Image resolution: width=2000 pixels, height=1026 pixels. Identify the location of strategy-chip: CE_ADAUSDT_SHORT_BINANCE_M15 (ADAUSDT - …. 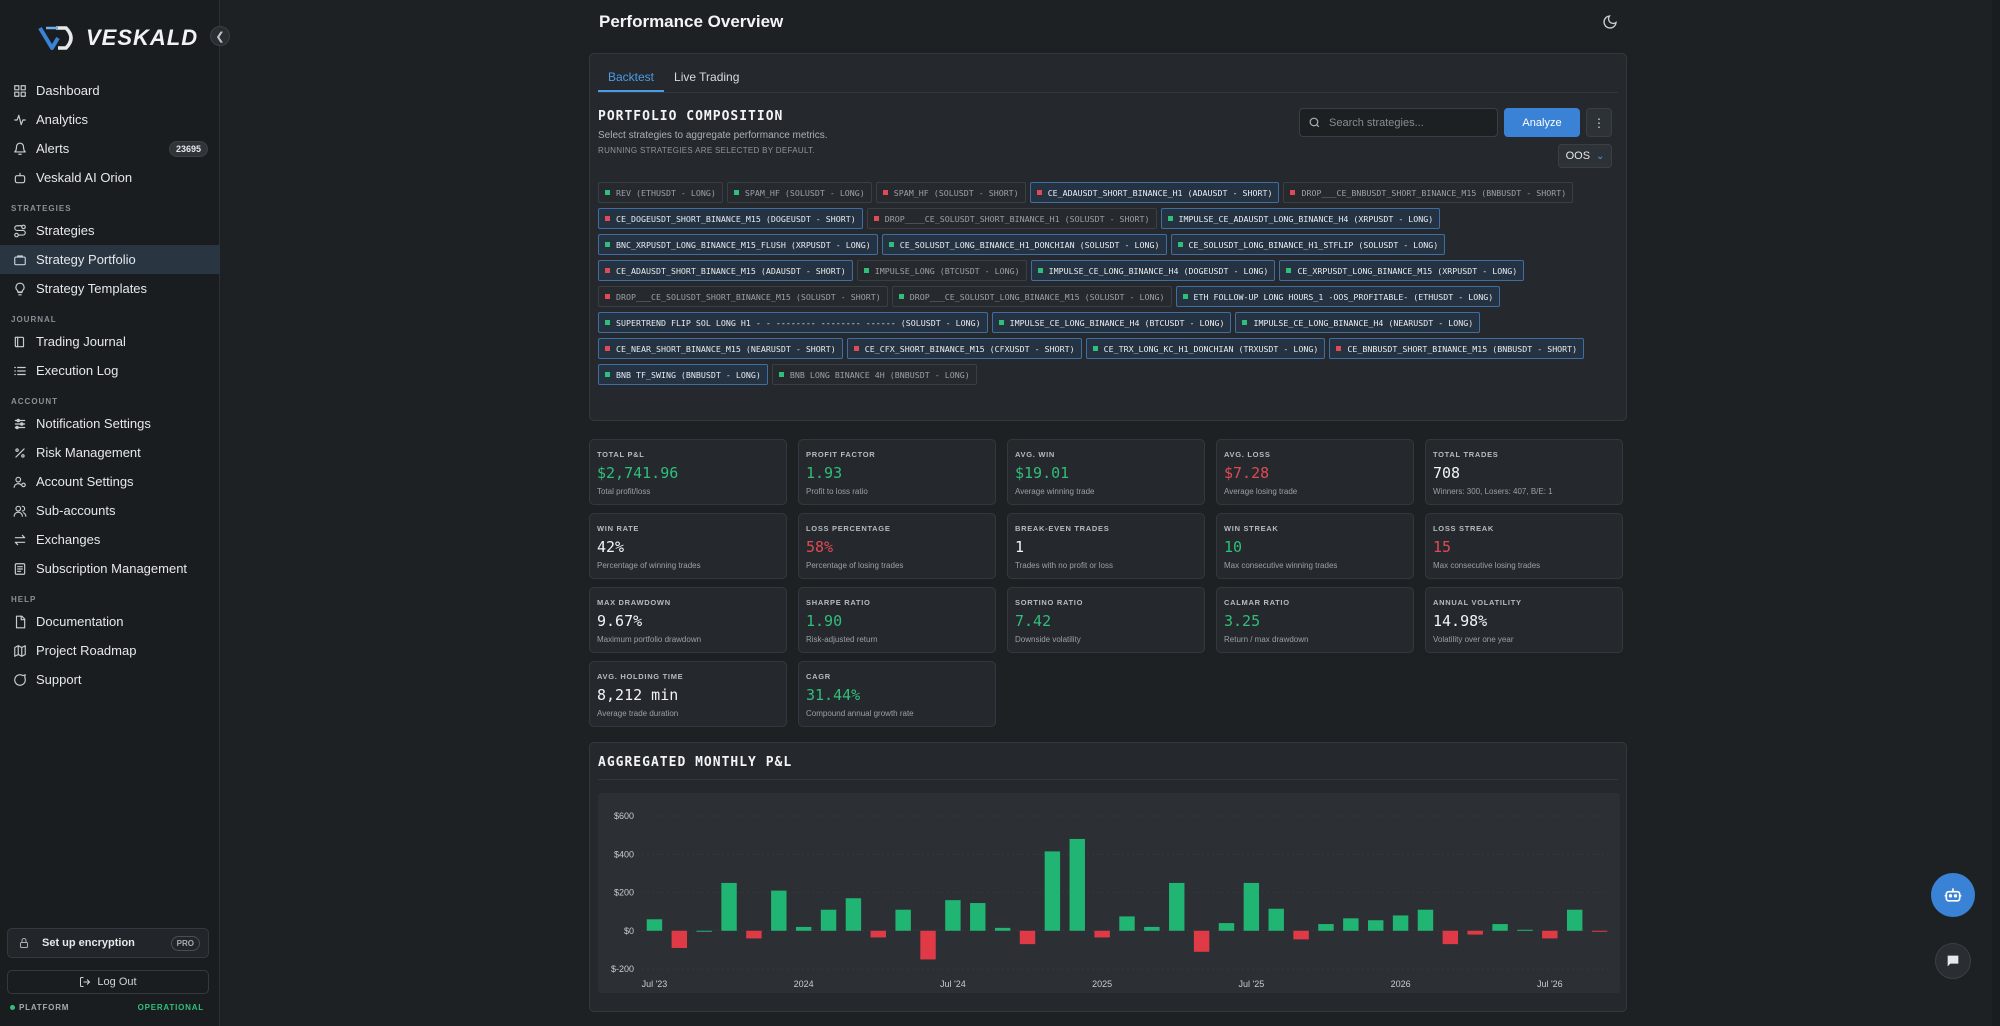
(725, 270).